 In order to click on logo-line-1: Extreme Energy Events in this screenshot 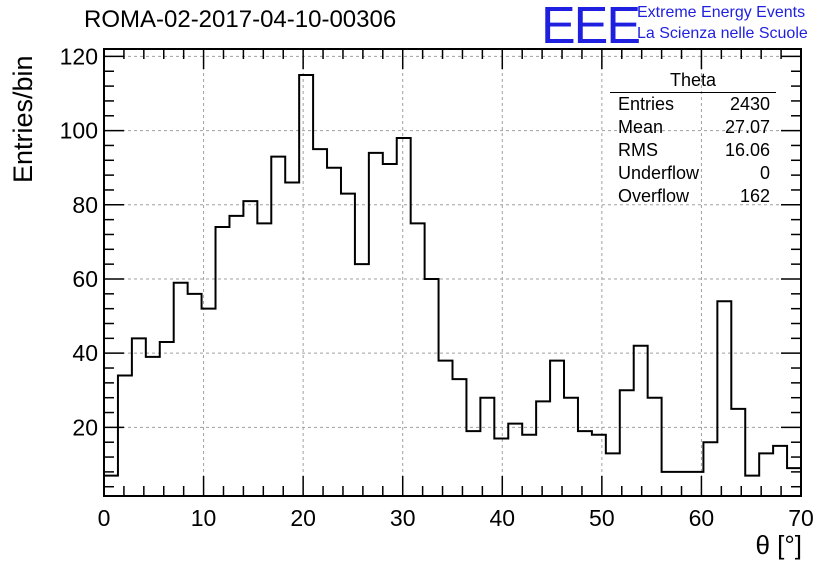, I will do `click(721, 12)`.